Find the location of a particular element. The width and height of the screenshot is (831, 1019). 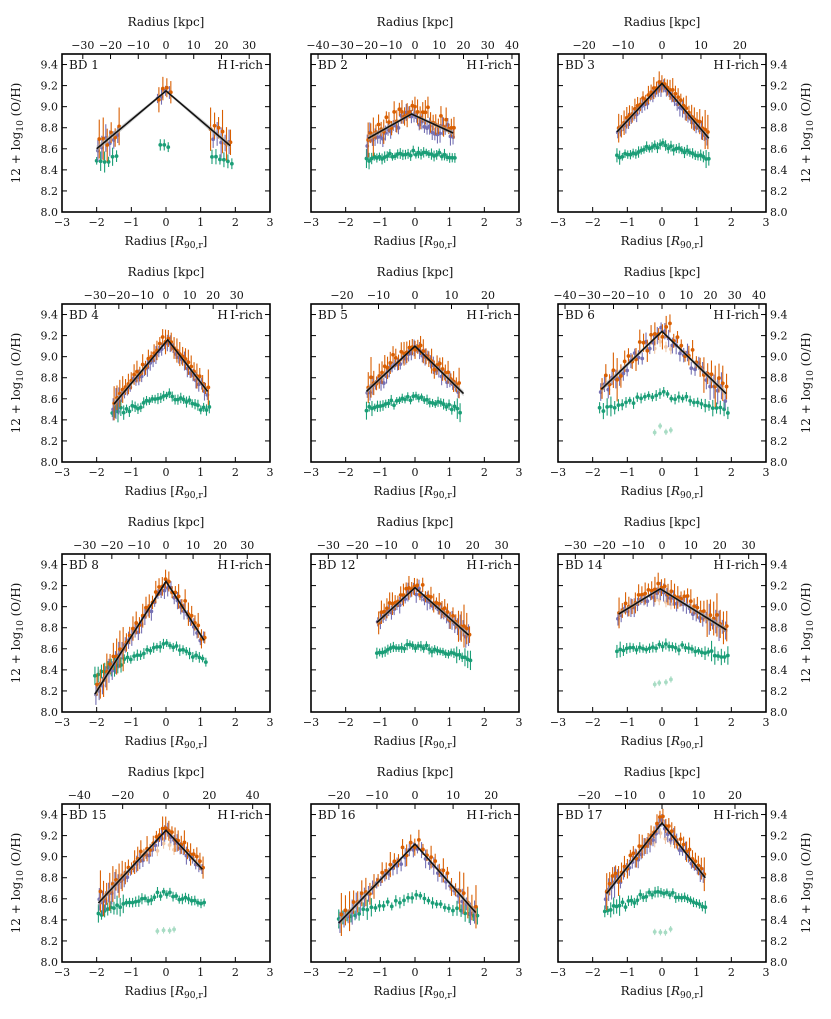

panel-label: BD 8 is located at coordinates (84, 565).